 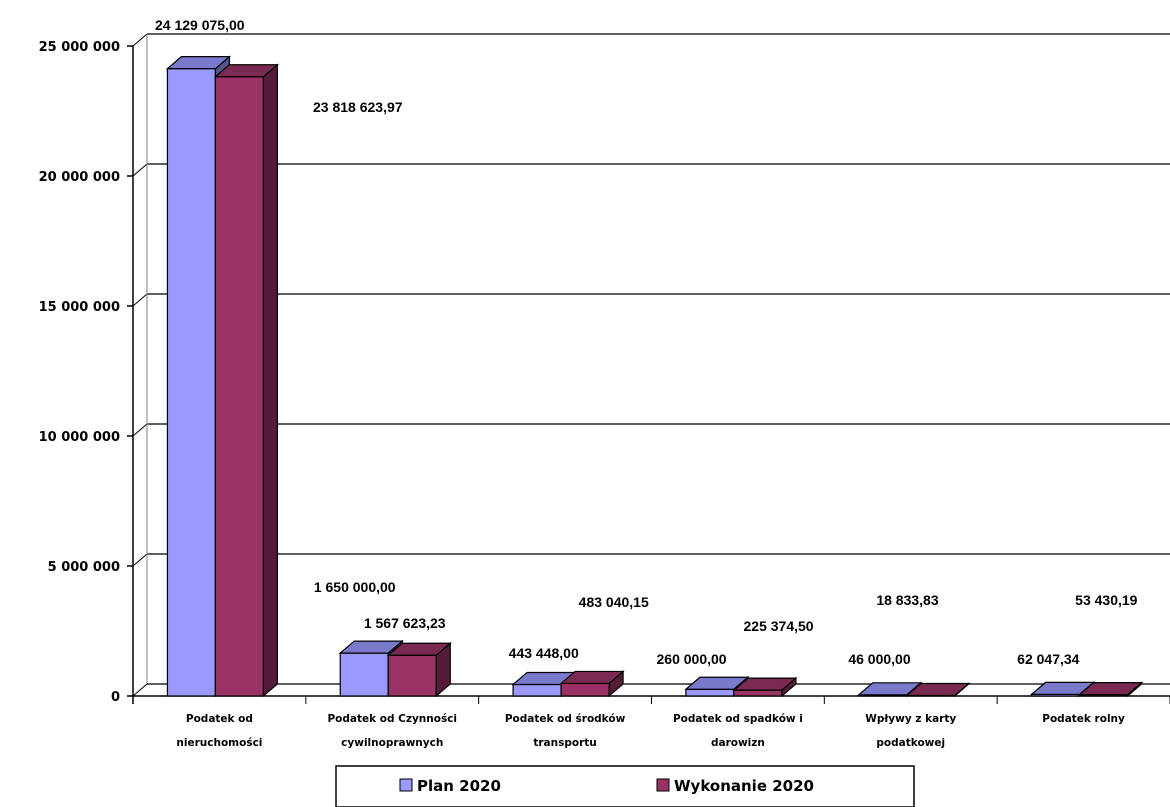 I want to click on data-label: 18 833,83, so click(x=907, y=600).